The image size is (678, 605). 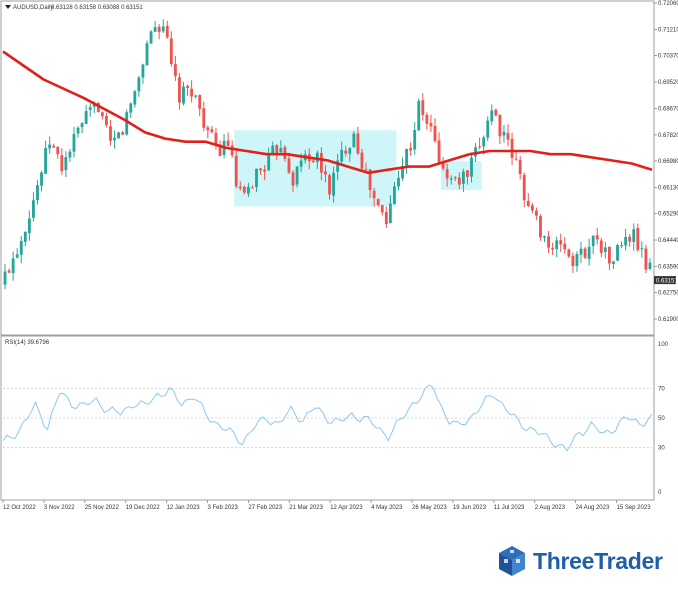 What do you see at coordinates (668, 83) in the screenshot?
I see `price-tick-label: 0.69520` at bounding box center [668, 83].